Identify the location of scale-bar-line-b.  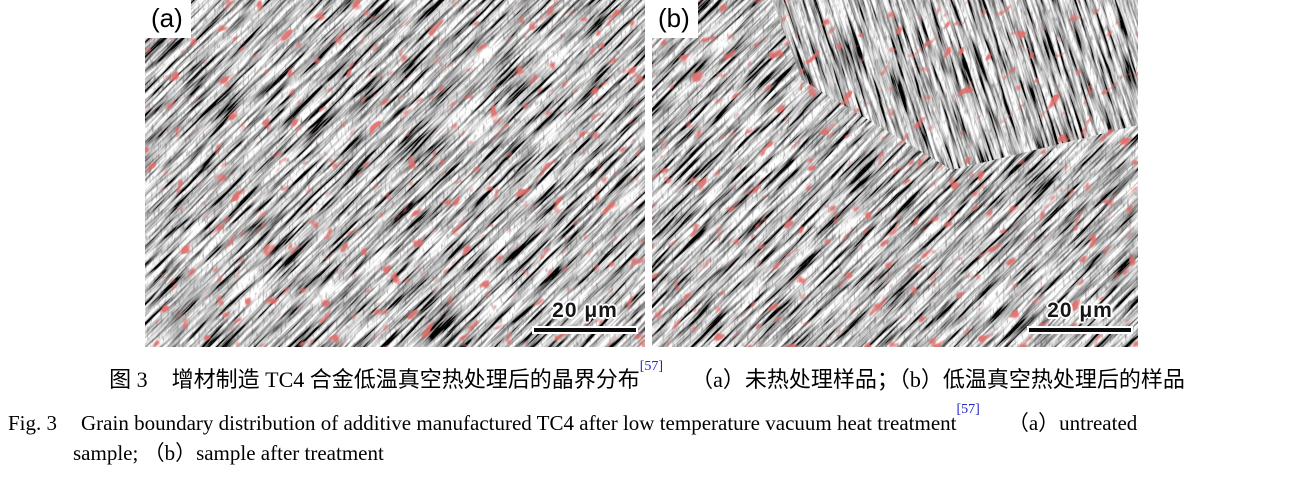
(1080, 330).